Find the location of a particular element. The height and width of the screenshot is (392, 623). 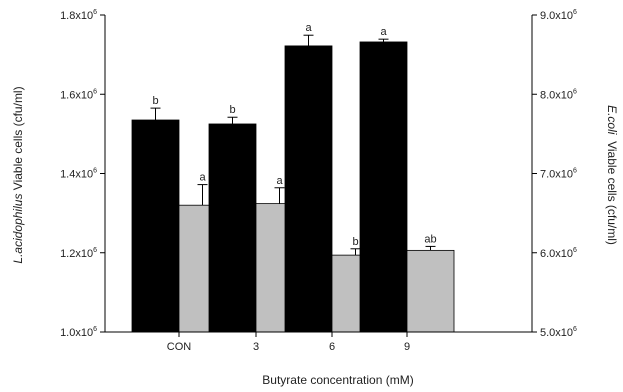

y-tick-label-4: 1.8x10⁶ is located at coordinates (78, 15).